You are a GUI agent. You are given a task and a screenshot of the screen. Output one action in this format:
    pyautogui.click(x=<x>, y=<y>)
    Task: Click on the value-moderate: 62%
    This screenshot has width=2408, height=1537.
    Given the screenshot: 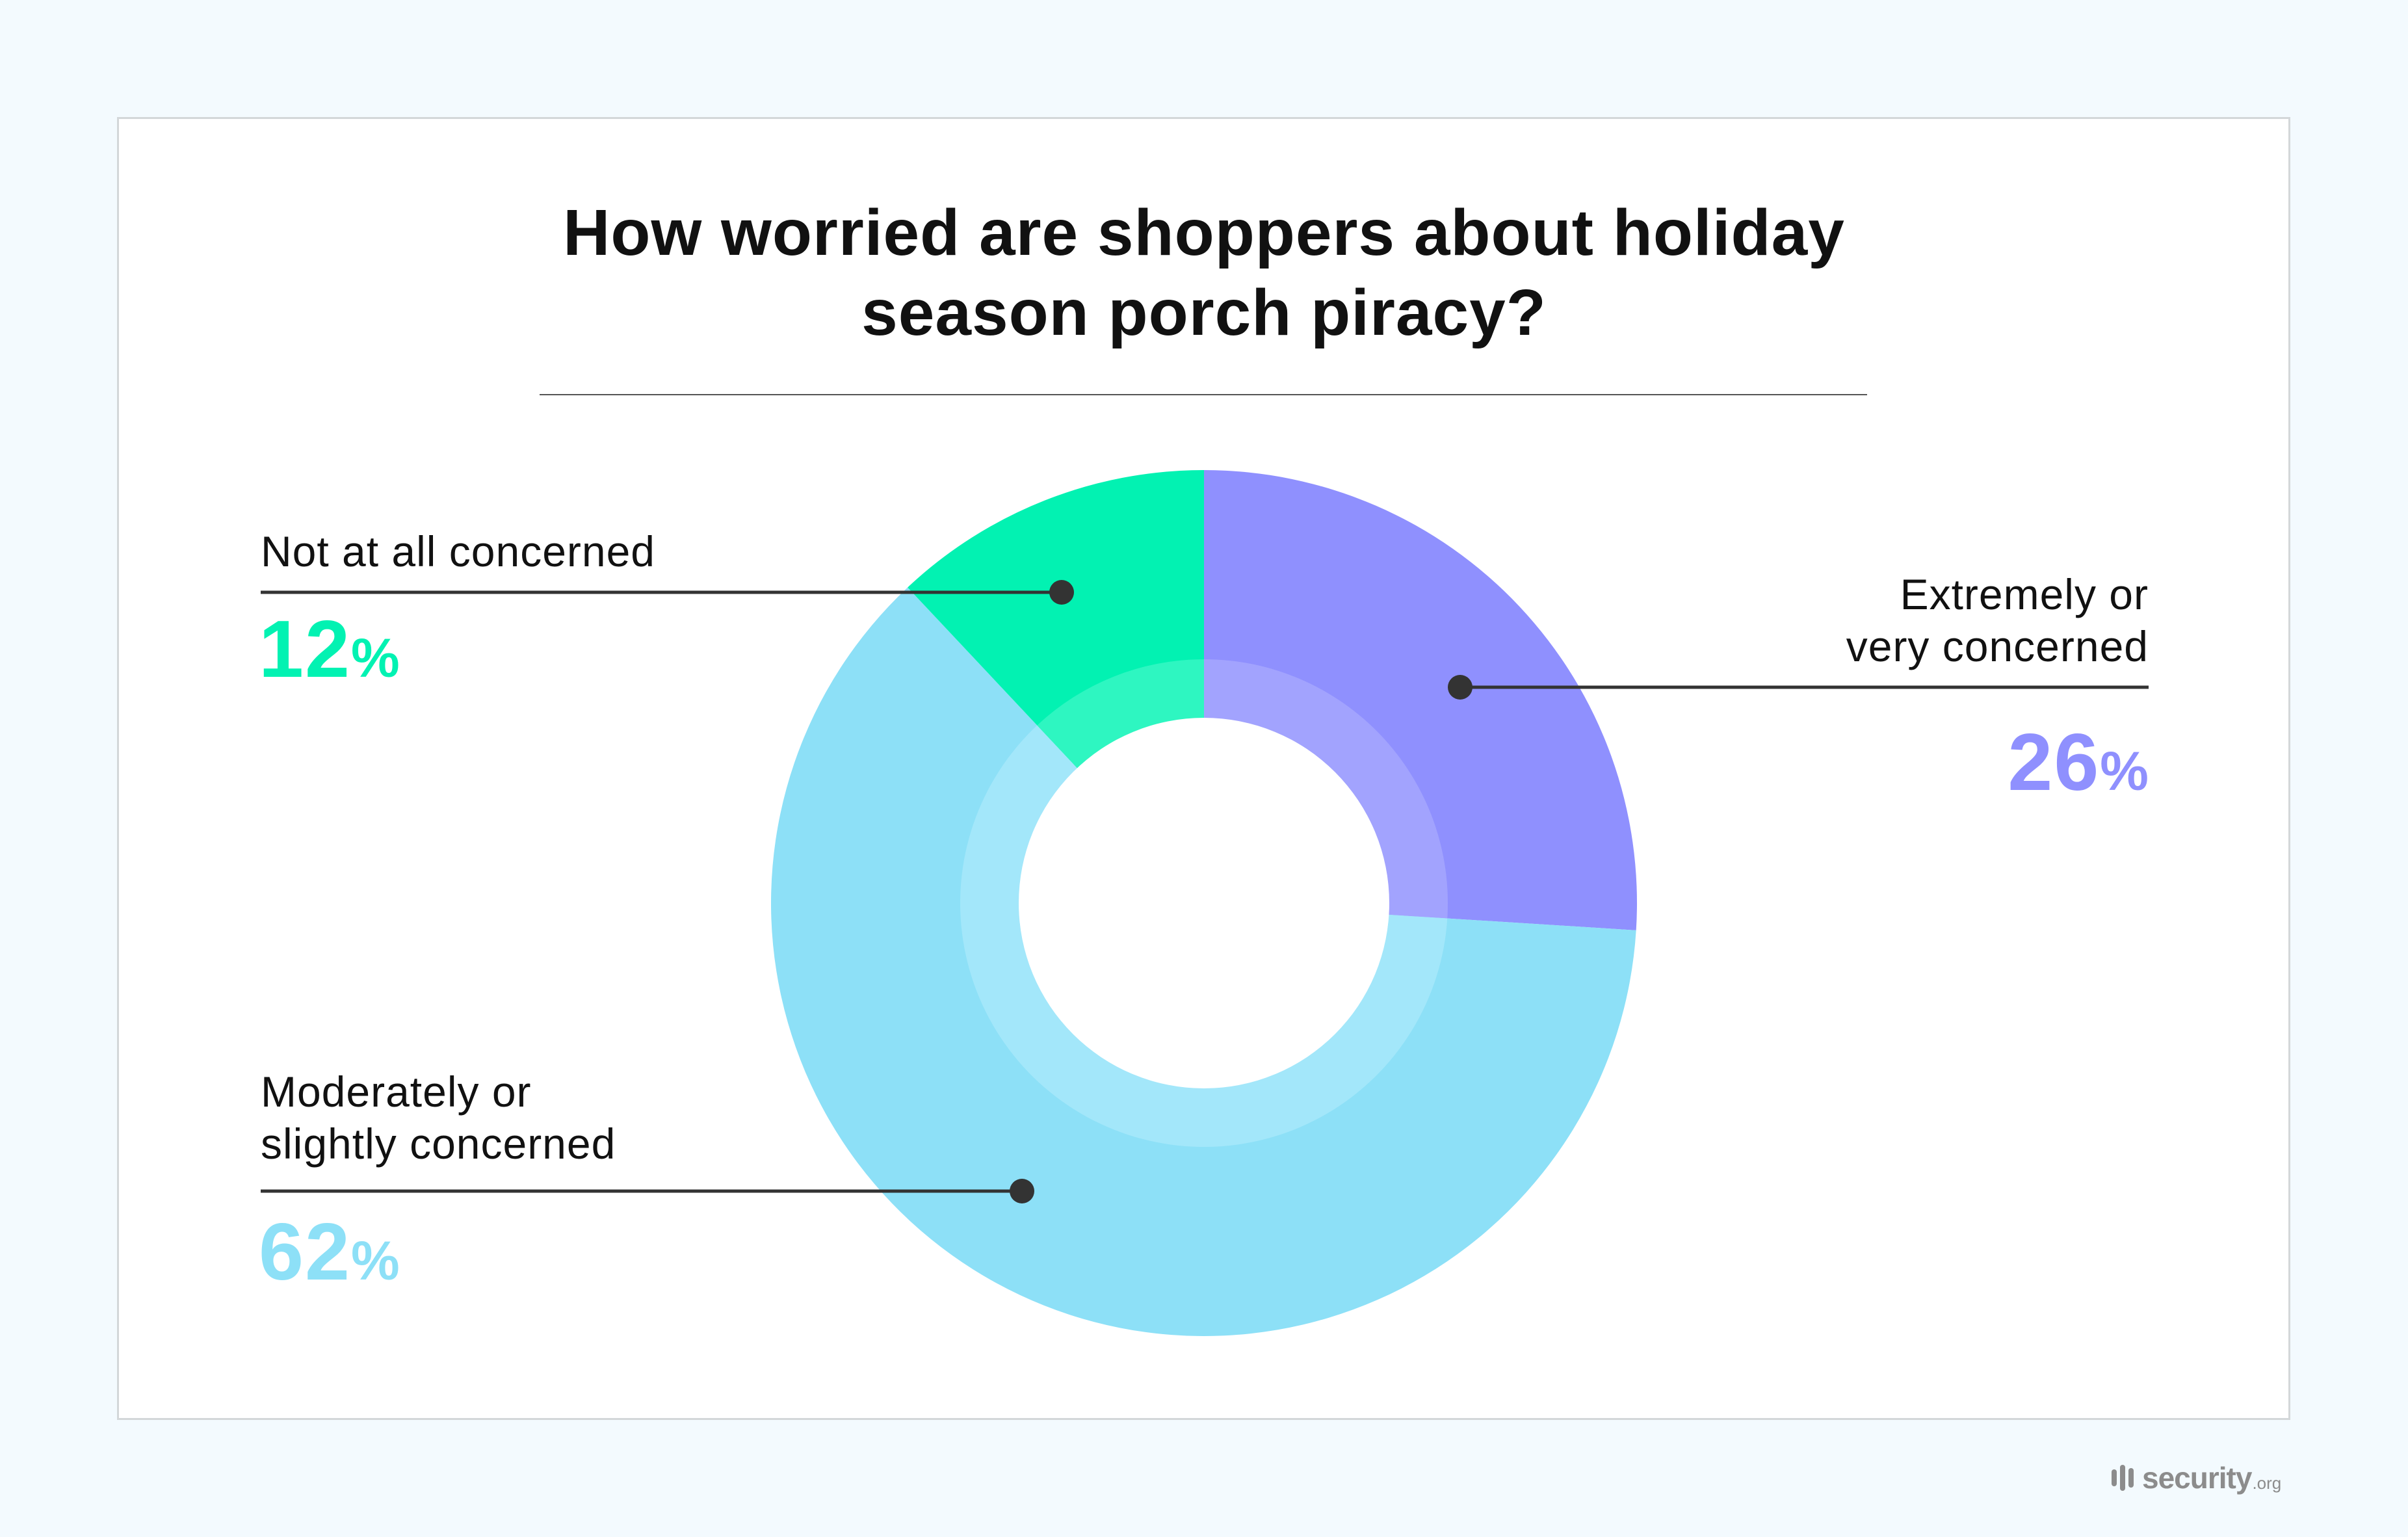 What is the action you would take?
    pyautogui.click(x=329, y=1256)
    